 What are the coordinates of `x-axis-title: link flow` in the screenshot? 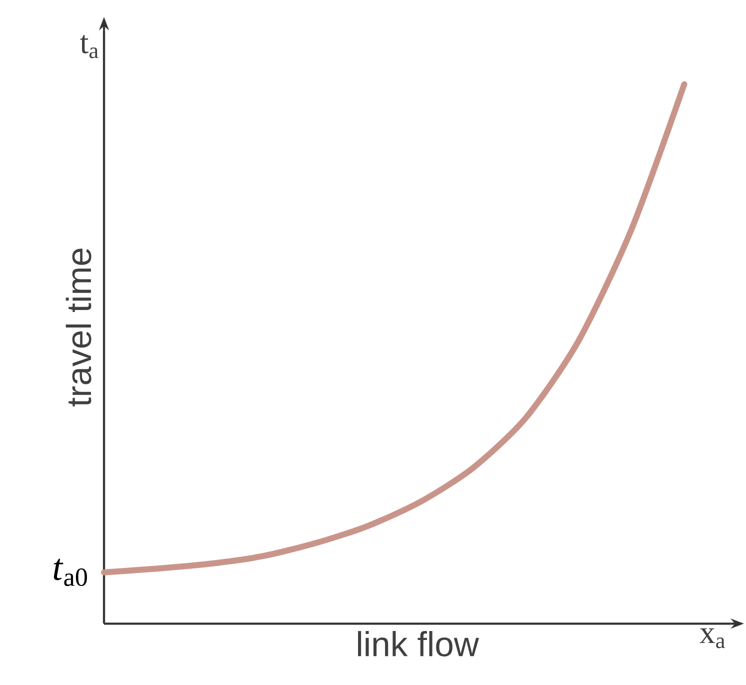 It's located at (419, 643).